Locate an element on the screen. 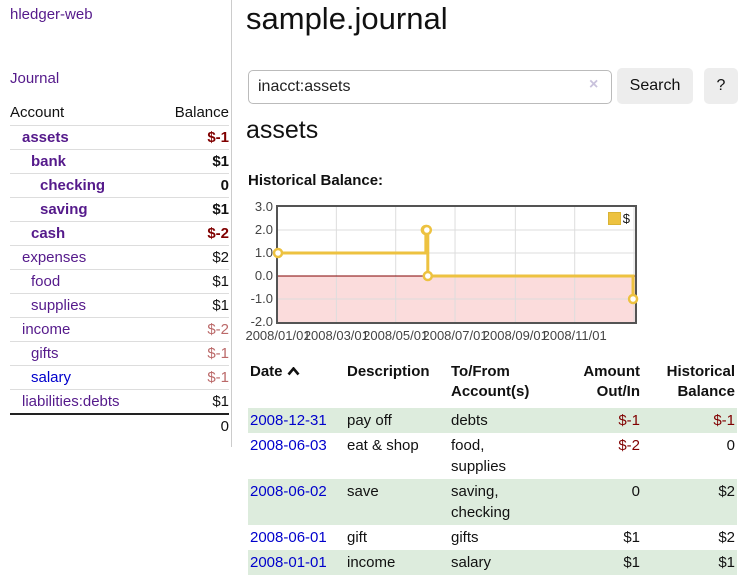 Image resolution: width=742 pixels, height=582 pixels. x-tick-label: 2008/03/01 is located at coordinates (336, 335).